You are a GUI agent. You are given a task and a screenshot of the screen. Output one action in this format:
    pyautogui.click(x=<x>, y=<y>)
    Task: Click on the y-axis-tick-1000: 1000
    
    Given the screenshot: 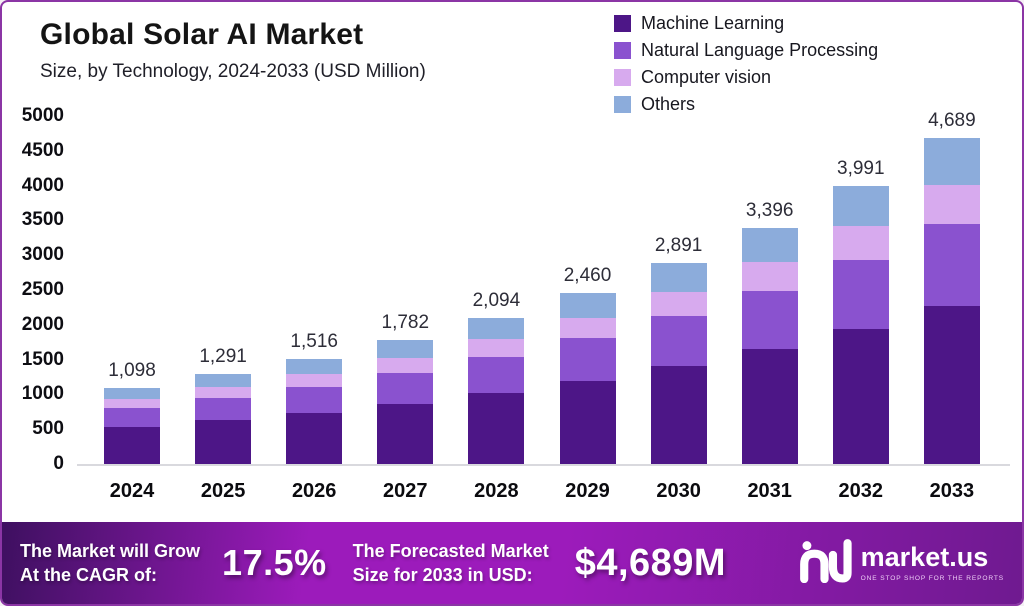 What is the action you would take?
    pyautogui.click(x=42, y=394)
    